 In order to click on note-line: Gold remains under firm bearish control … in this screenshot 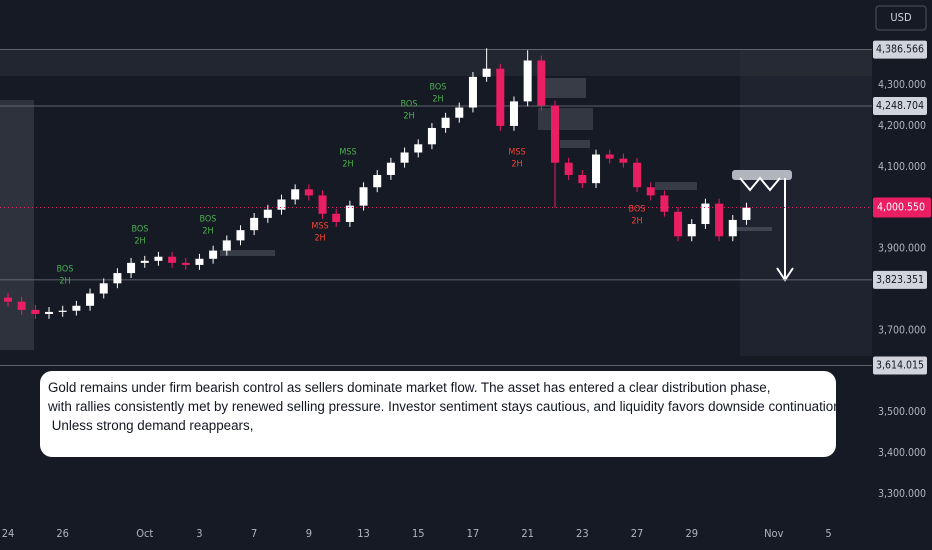, I will do `click(409, 387)`.